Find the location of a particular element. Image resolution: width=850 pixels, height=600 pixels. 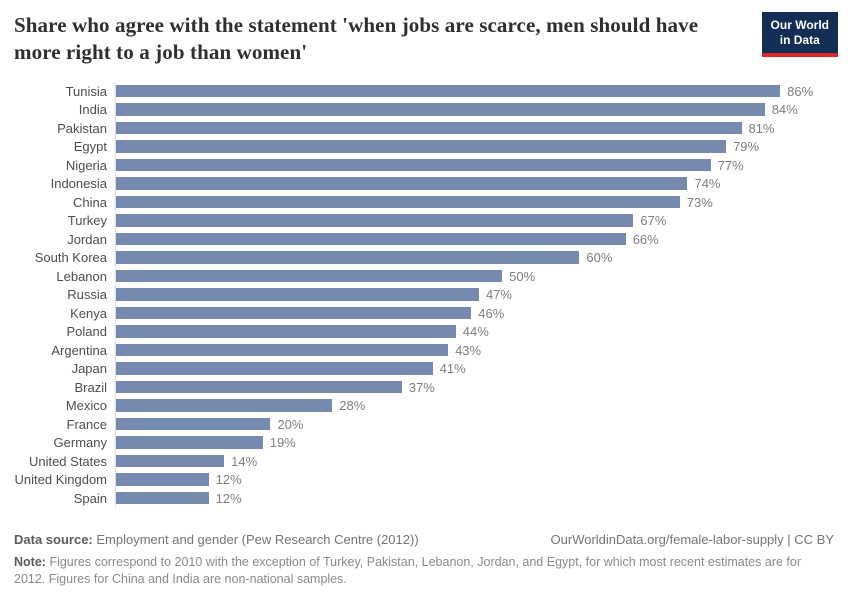

bar-area: 37% is located at coordinates (474, 387).